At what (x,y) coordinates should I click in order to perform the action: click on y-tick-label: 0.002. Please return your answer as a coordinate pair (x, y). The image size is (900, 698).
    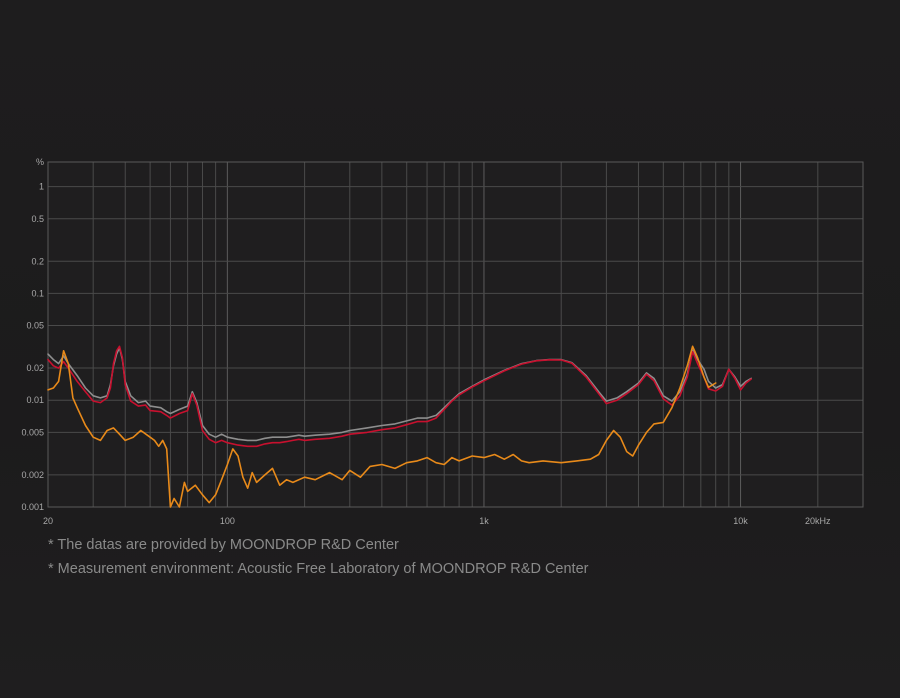
    Looking at the image, I should click on (32, 475).